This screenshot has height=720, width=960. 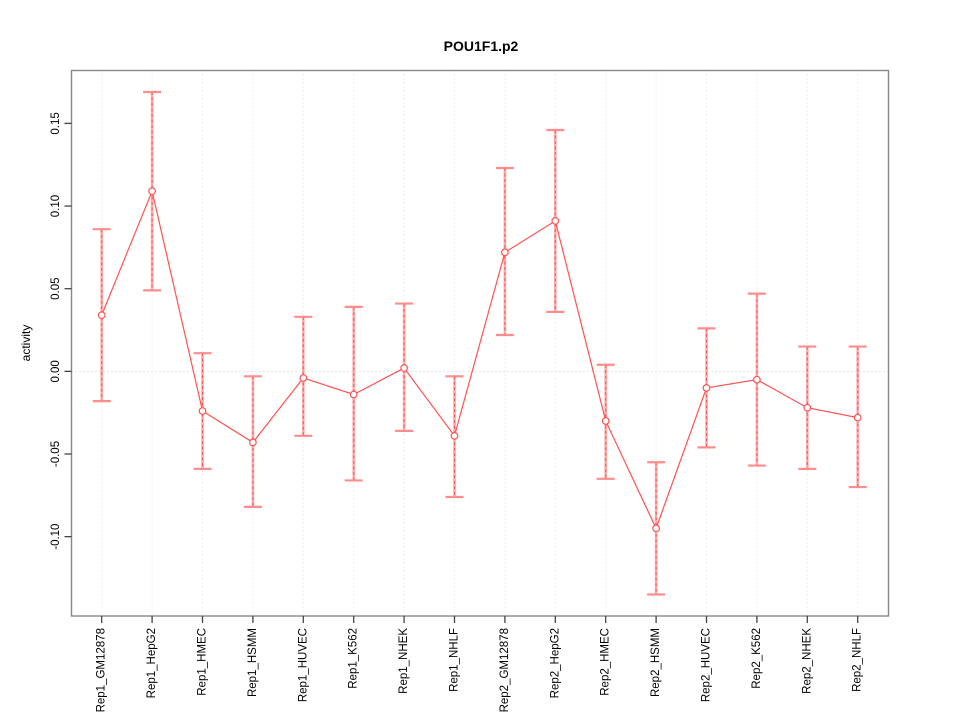 I want to click on x-tick-label: Rep1_HUVEC, so click(x=303, y=665).